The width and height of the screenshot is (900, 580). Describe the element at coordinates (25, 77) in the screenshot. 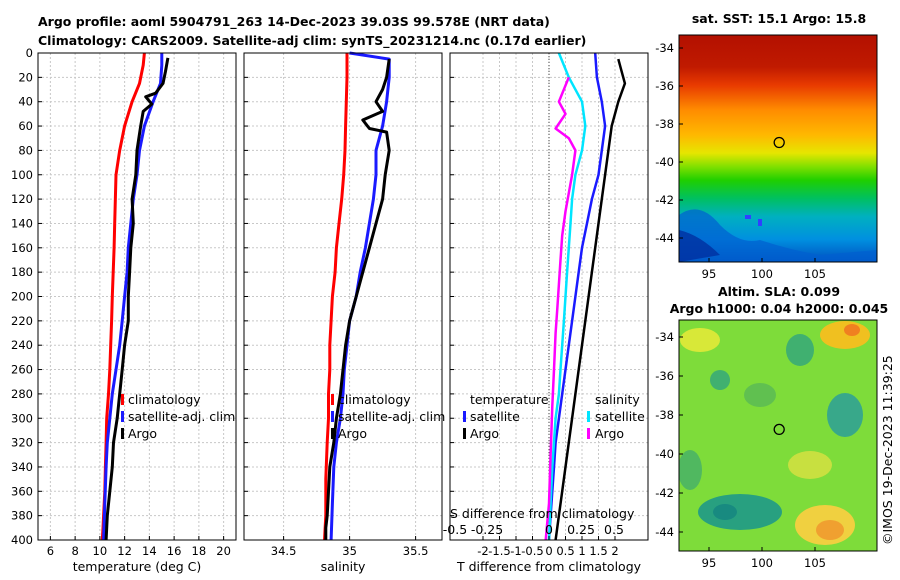

I see `y-tick-label: 20` at that location.